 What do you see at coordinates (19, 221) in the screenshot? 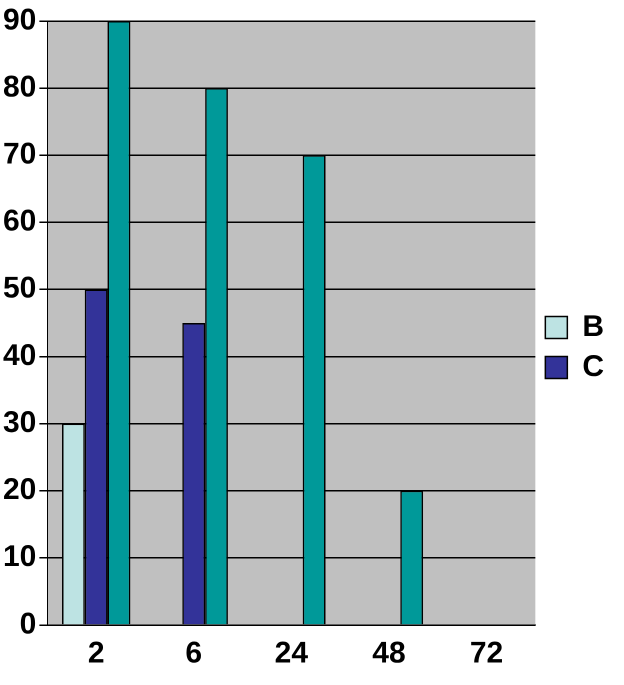
I see `y-tick-label: 60` at bounding box center [19, 221].